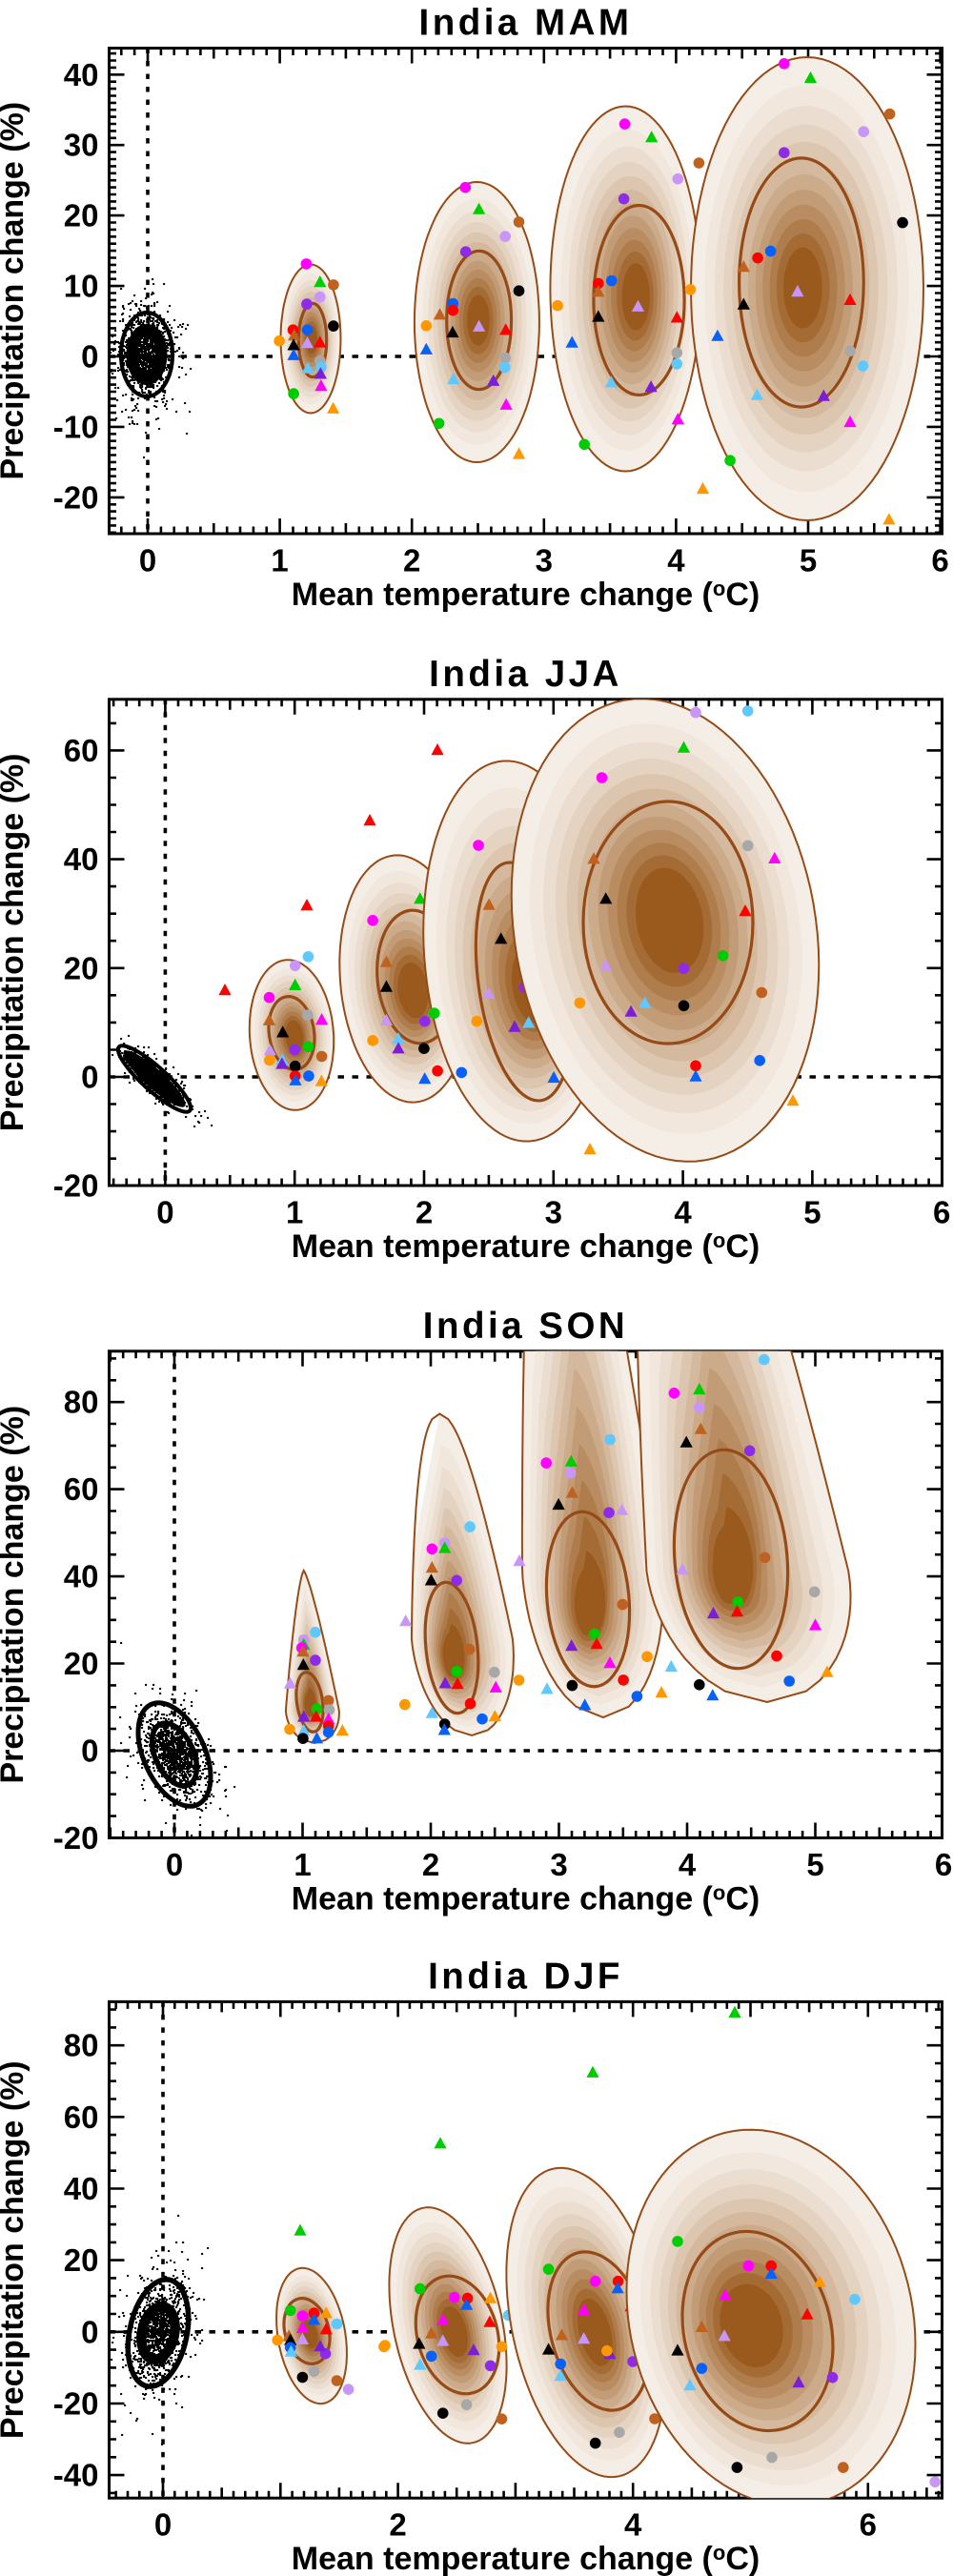 The image size is (953, 2576). I want to click on svg-text: 30, so click(81, 145).